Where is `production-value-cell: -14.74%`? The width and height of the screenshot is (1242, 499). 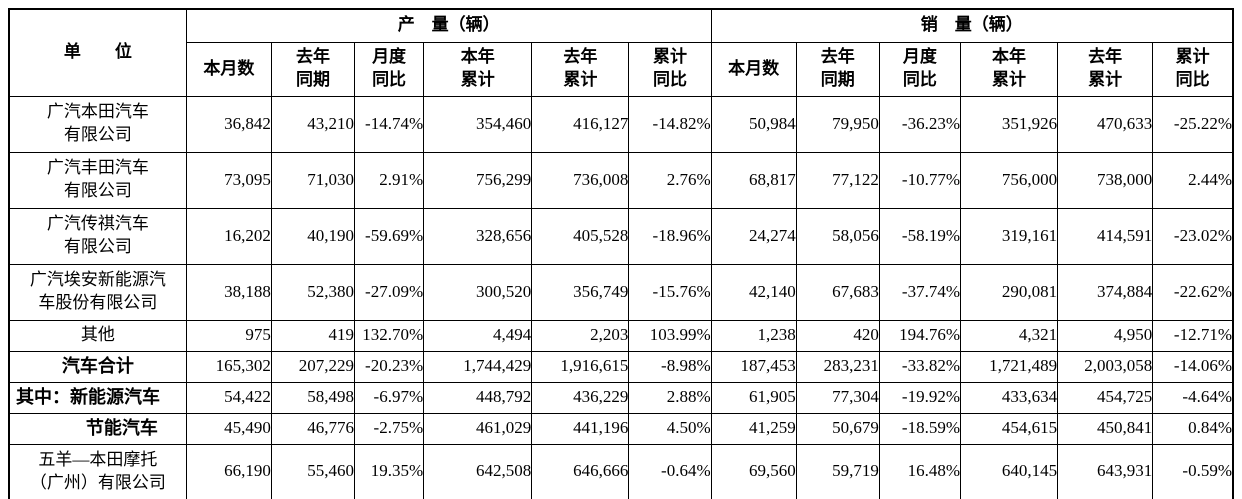
production-value-cell: -14.74% is located at coordinates (389, 124).